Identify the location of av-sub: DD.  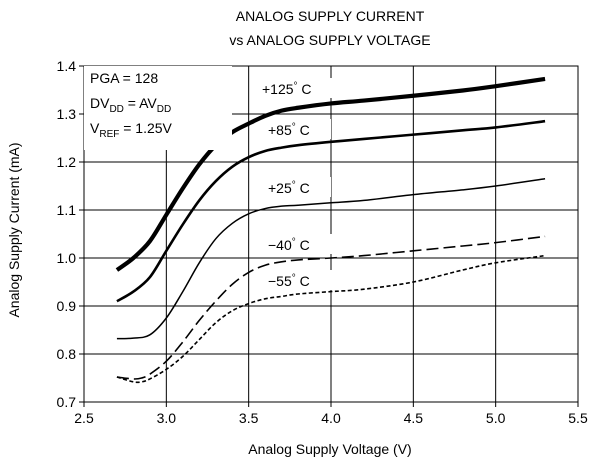
(164, 109).